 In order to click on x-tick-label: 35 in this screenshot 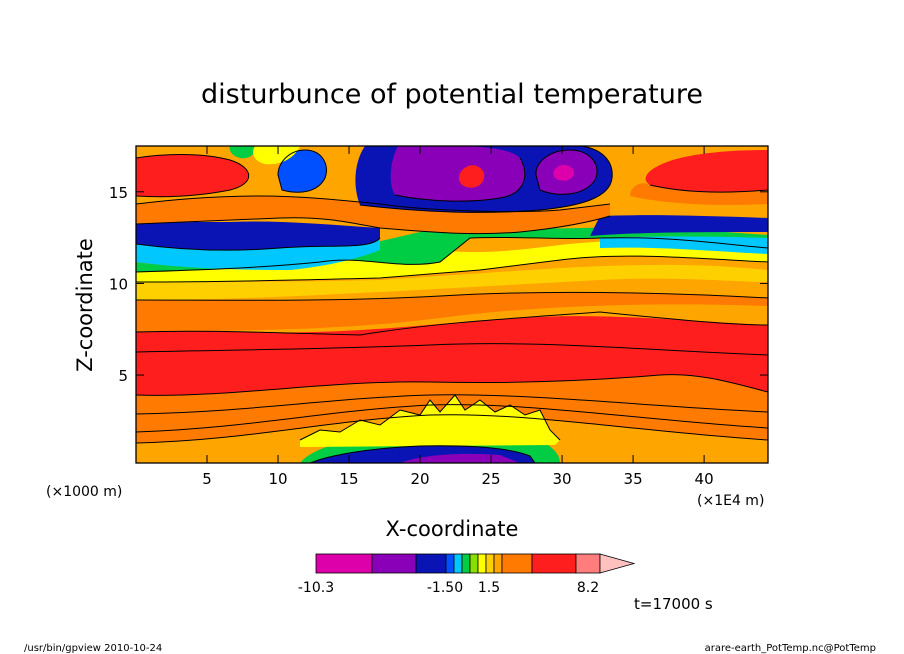, I will do `click(633, 479)`.